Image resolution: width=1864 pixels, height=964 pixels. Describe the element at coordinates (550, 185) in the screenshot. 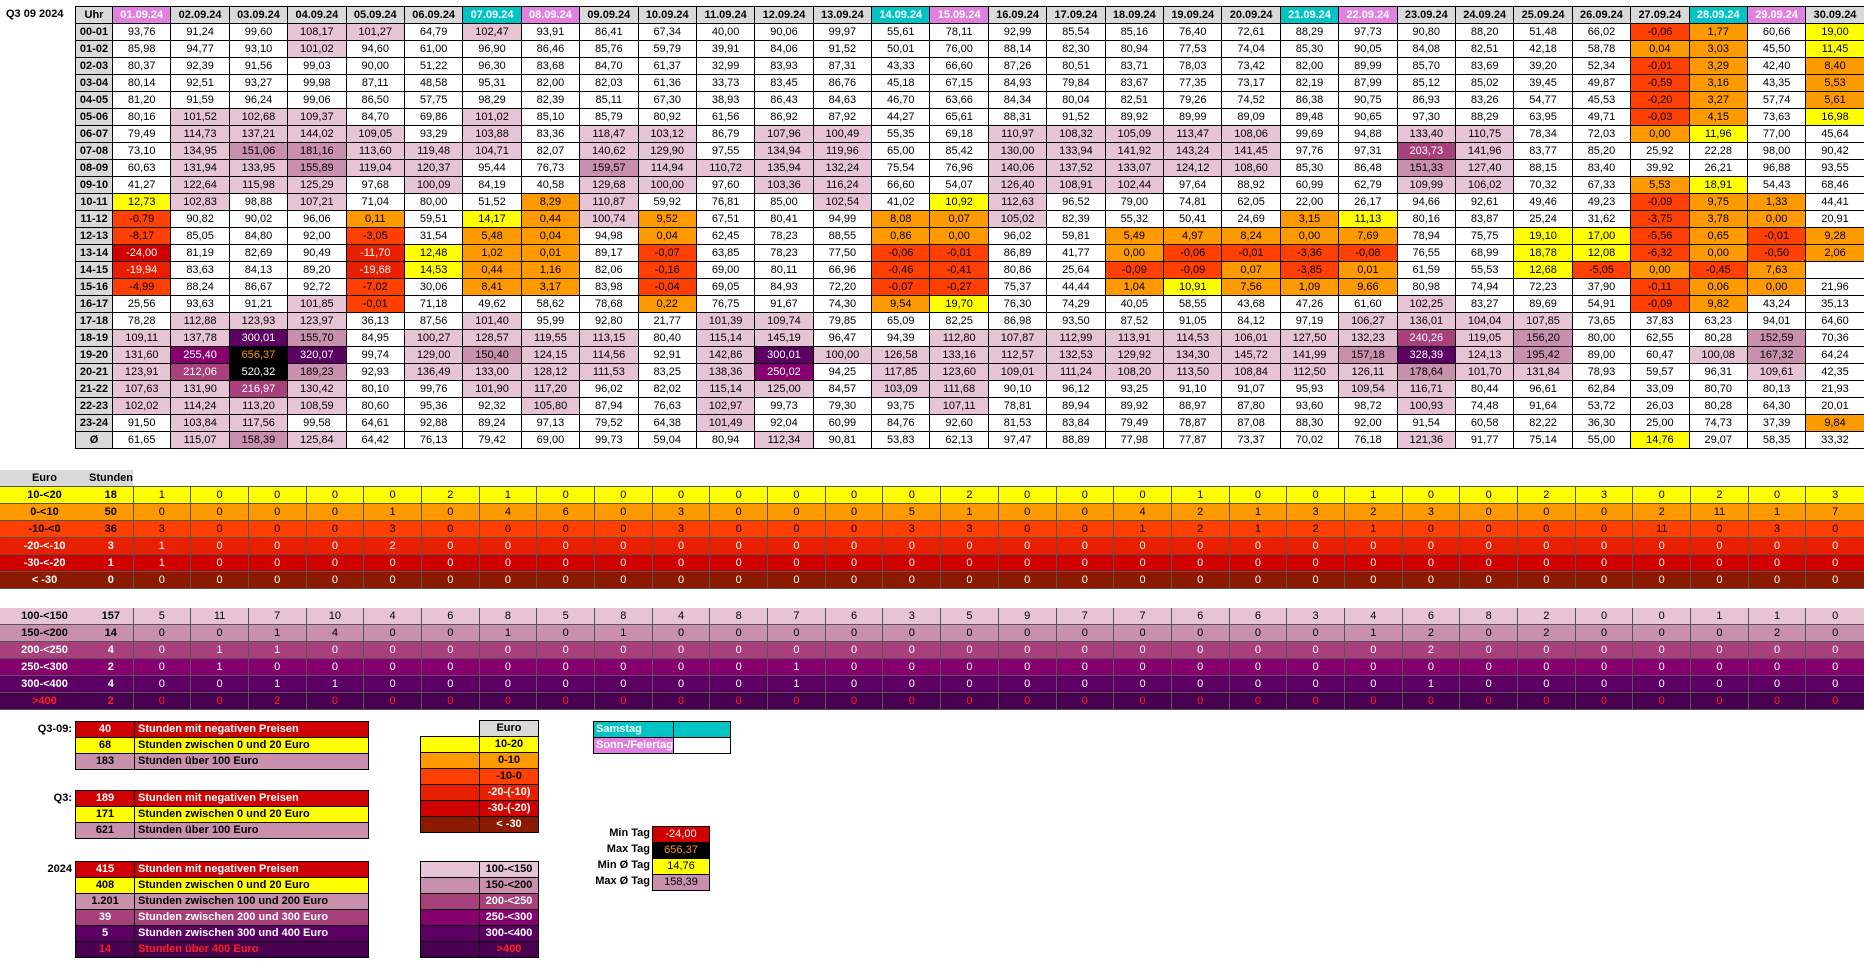

I see `price-cell: 40,58` at that location.